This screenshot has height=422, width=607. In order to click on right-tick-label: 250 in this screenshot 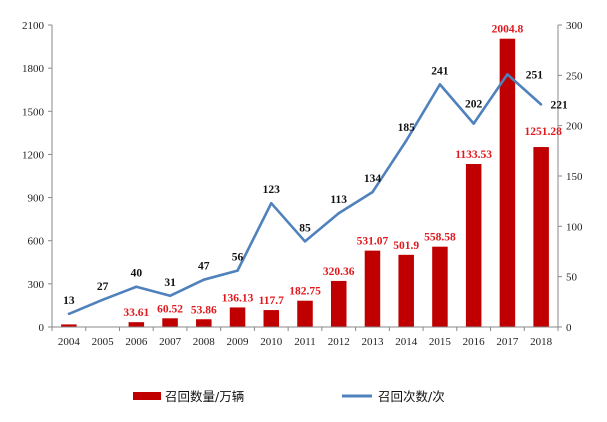, I will do `click(574, 76)`.